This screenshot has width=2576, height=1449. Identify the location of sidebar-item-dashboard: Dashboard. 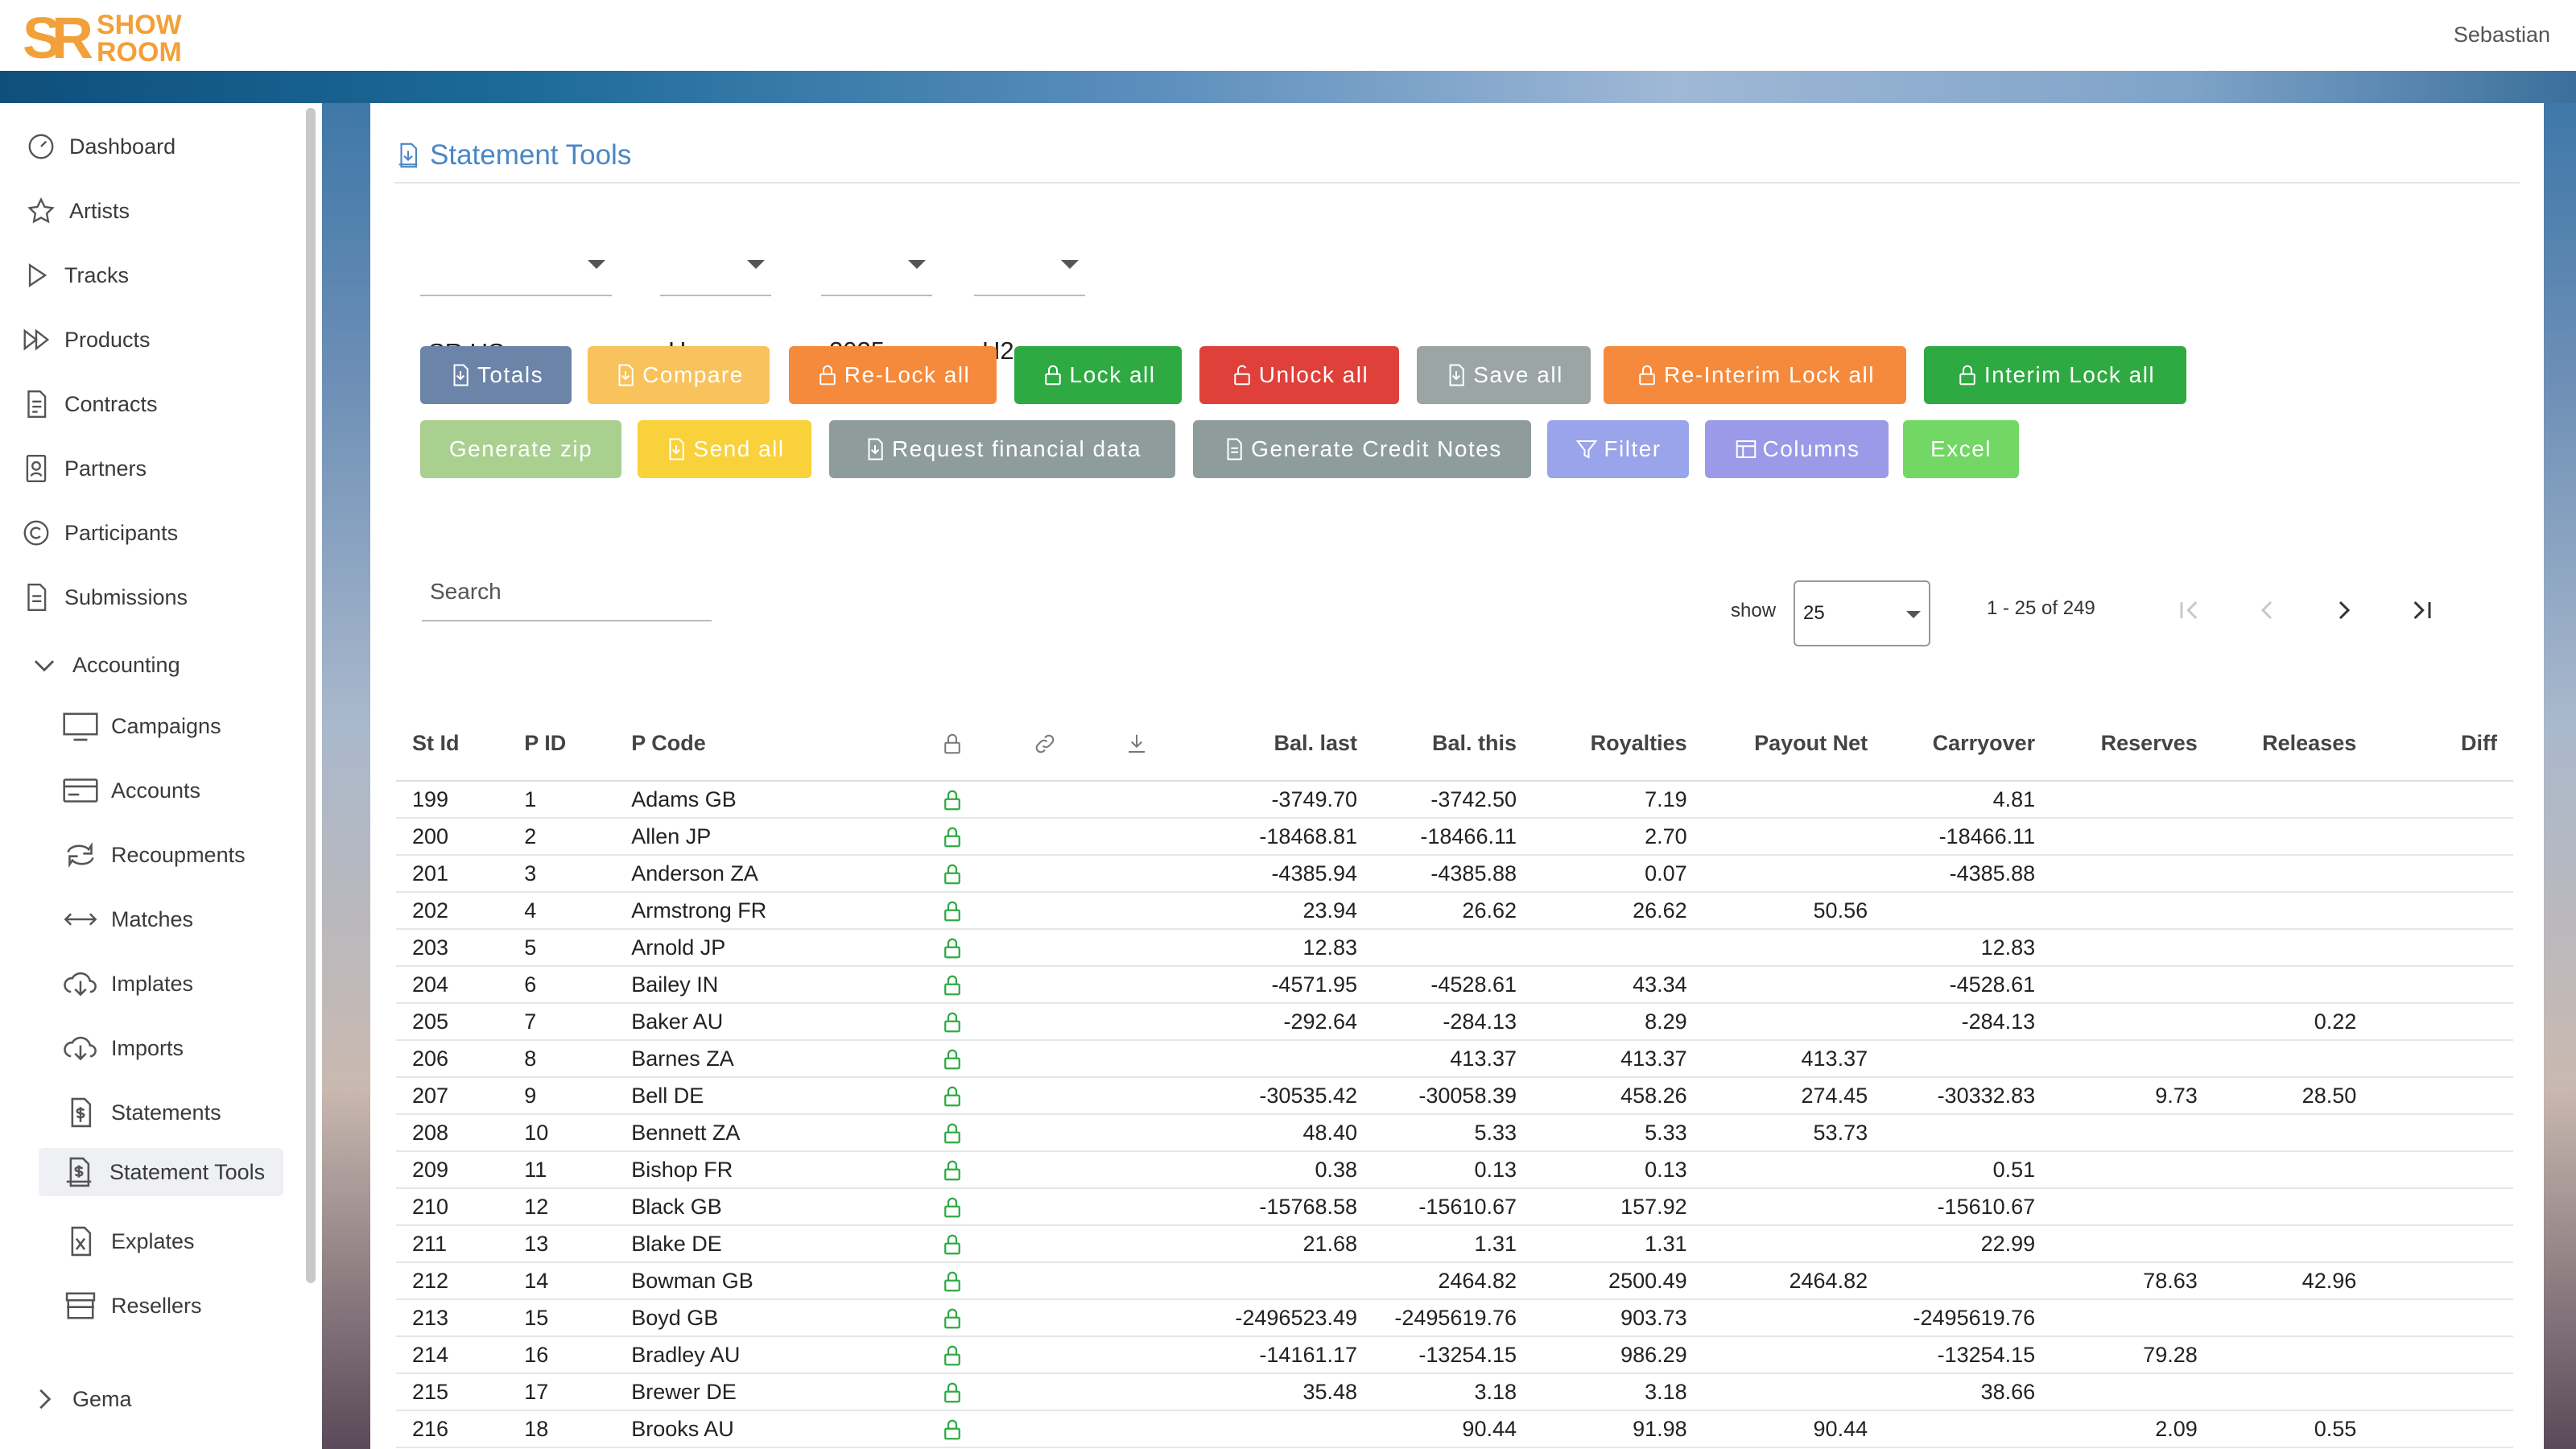
(100, 146).